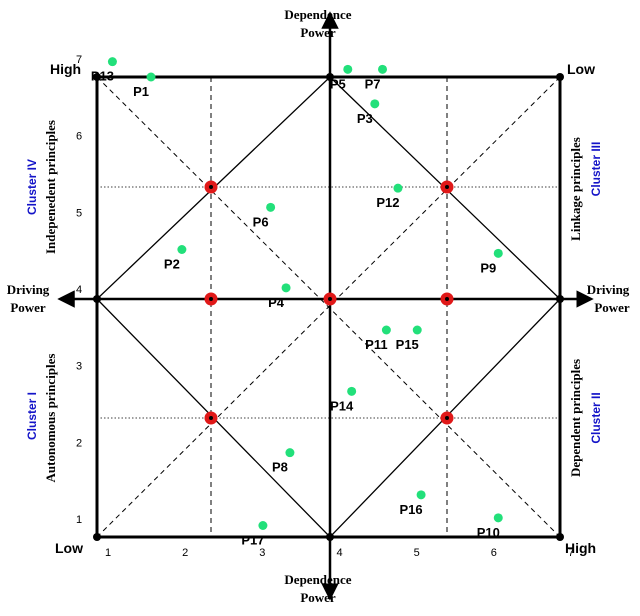  I want to click on y-tick-label: 4, so click(79, 290).